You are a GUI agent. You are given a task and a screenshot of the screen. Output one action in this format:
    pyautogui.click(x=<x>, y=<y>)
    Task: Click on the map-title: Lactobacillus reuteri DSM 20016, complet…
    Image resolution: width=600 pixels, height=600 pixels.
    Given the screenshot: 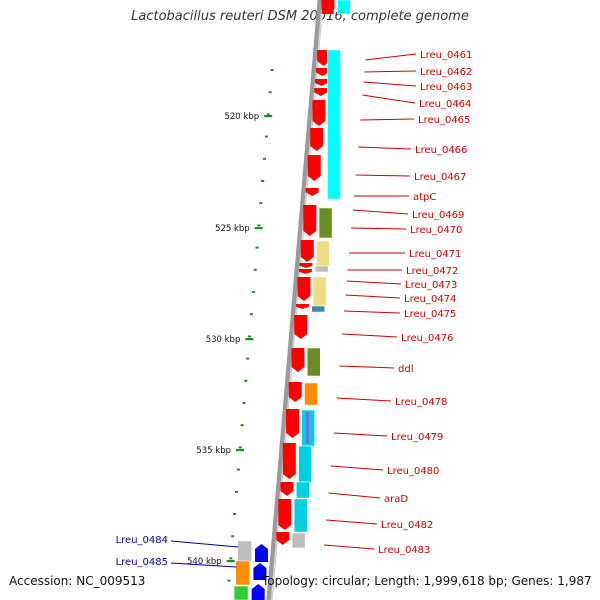 What is the action you would take?
    pyautogui.click(x=300, y=16)
    